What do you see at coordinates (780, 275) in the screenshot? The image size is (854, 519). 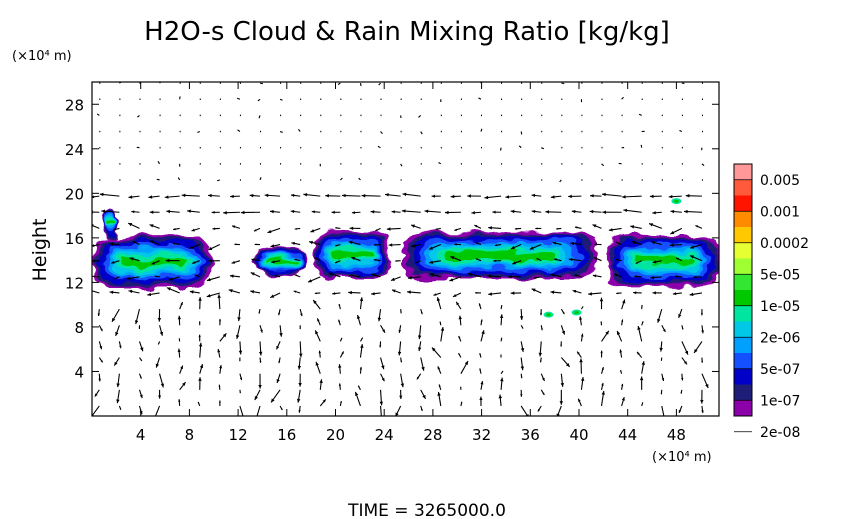 I see `legend-label: 5e-05` at bounding box center [780, 275].